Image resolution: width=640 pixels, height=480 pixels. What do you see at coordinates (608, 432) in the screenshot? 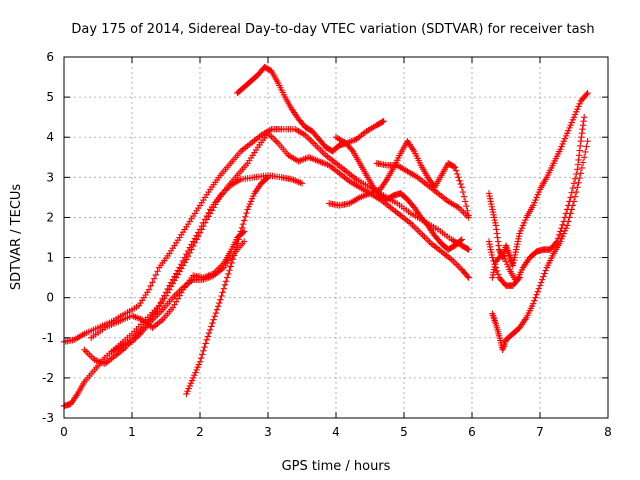
I see `x-tick-label: 8` at bounding box center [608, 432].